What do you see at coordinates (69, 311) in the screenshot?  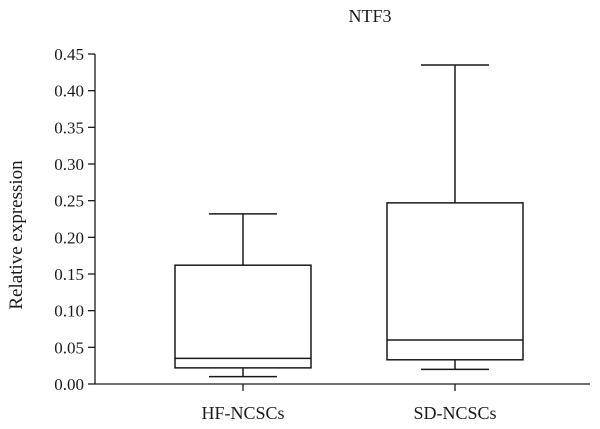 I see `y-tick-label: 0.10` at bounding box center [69, 311].